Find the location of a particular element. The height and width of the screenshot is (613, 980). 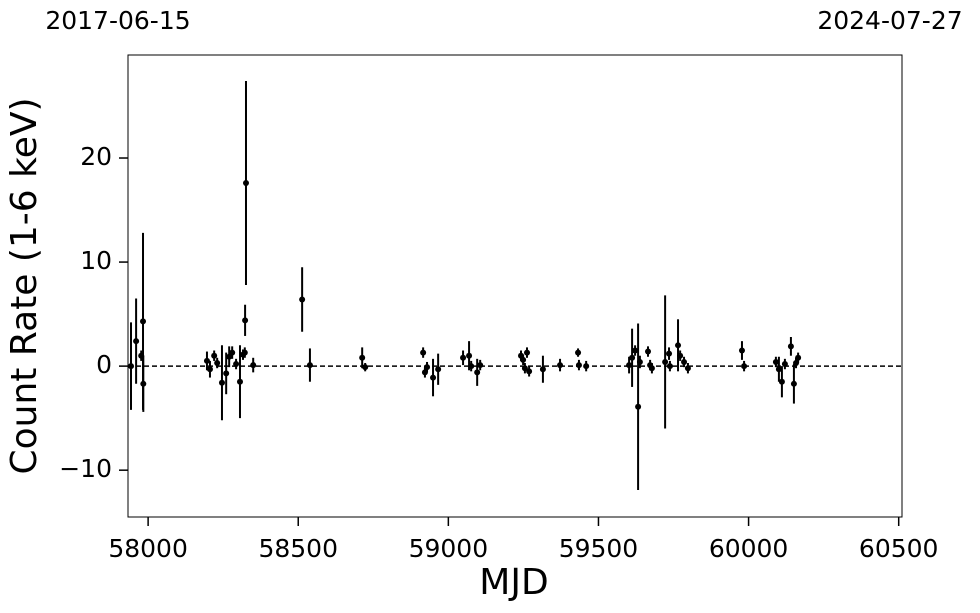

x-tick-label: 58500 is located at coordinates (298, 548).